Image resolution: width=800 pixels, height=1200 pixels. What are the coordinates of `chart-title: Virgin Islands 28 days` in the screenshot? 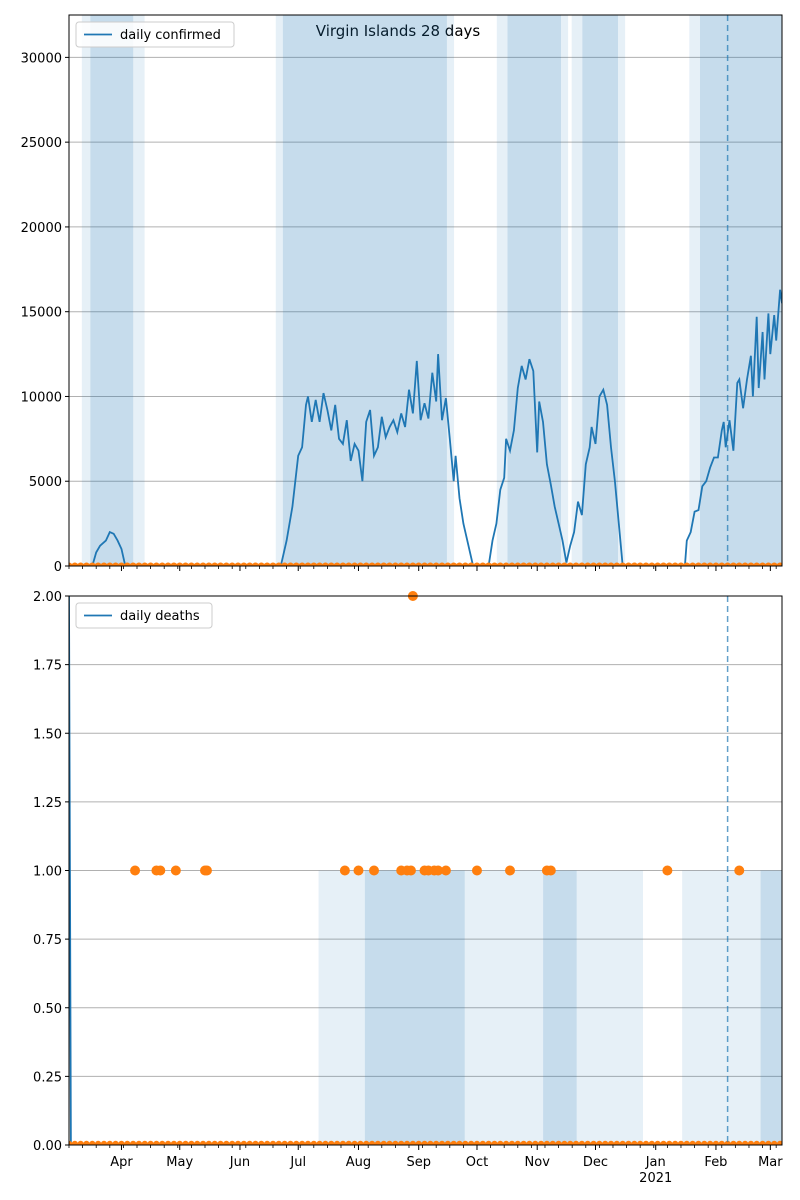 It's located at (398, 31).